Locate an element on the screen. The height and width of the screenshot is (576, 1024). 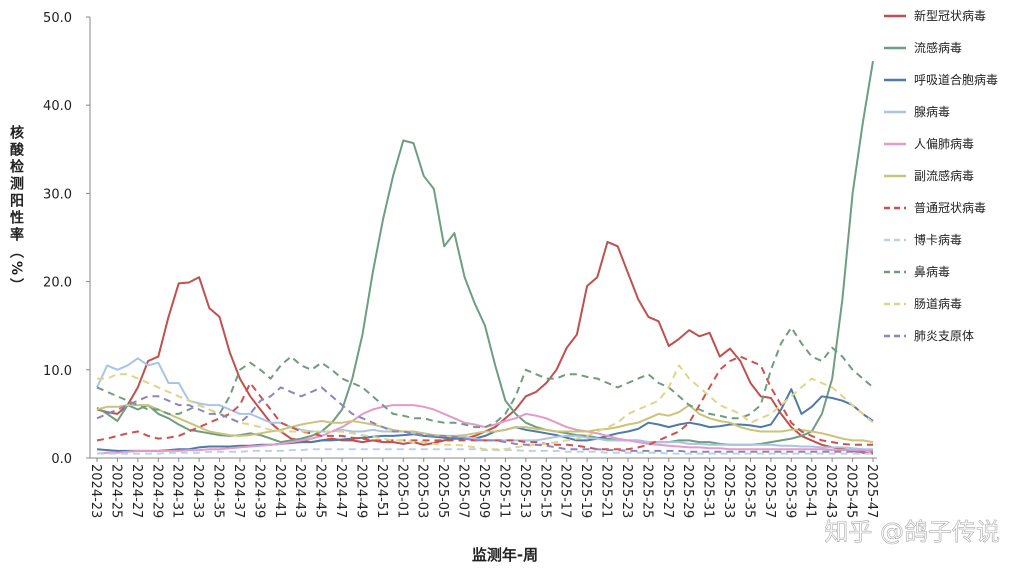
legend-label: 人偏肺病毒 is located at coordinates (944, 143).